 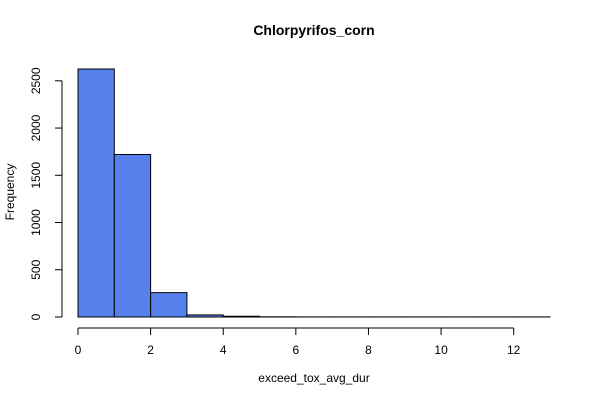 What do you see at coordinates (36, 269) in the screenshot?
I see `y-tick-label: 500` at bounding box center [36, 269].